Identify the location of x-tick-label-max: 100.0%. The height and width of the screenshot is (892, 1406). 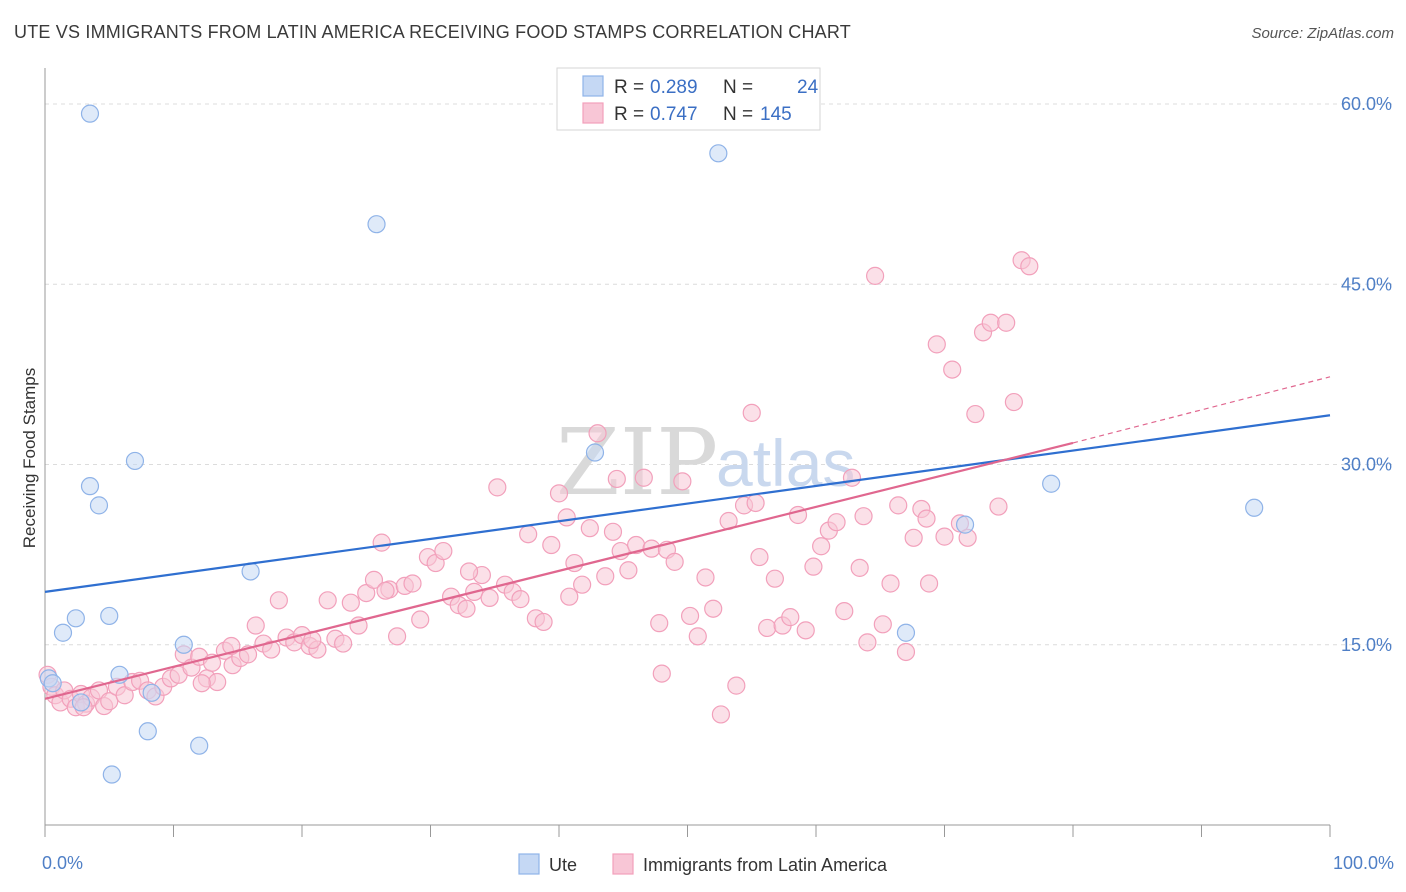
(1363, 863).